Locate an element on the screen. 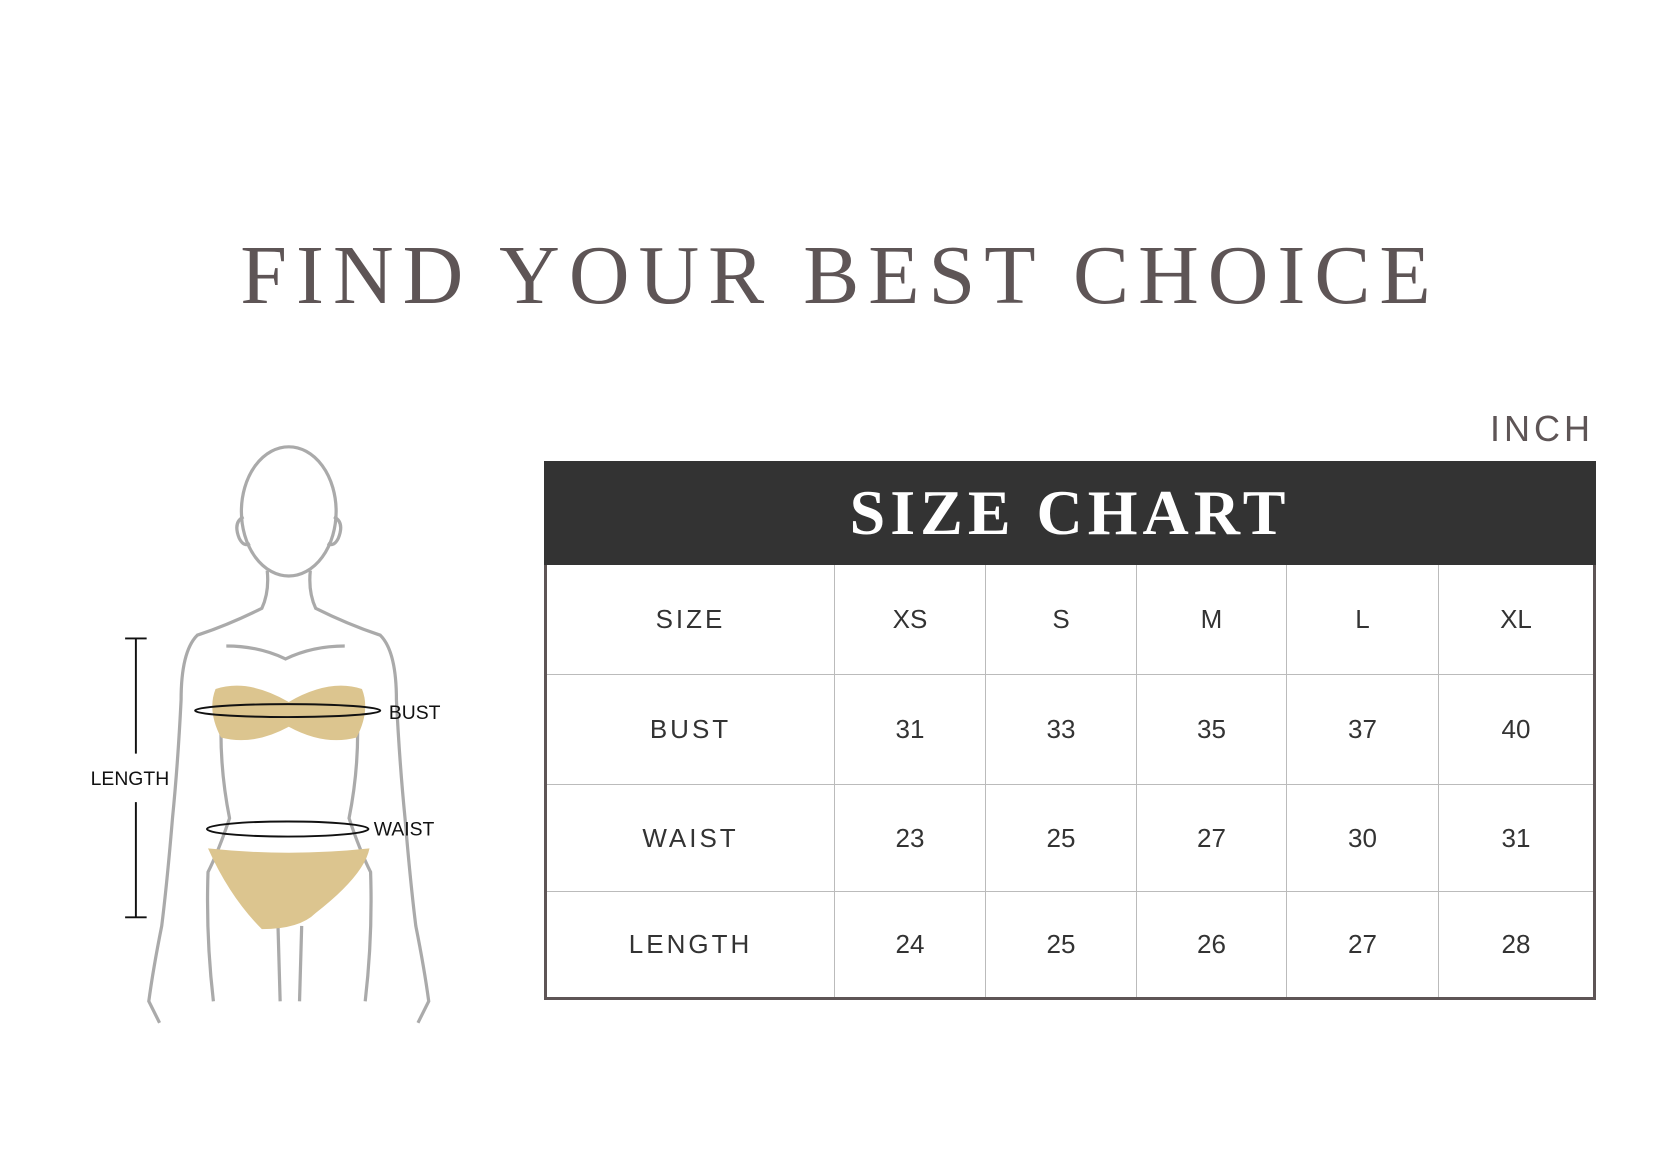 The width and height of the screenshot is (1680, 1152). row-label: LENGTH is located at coordinates (690, 944).